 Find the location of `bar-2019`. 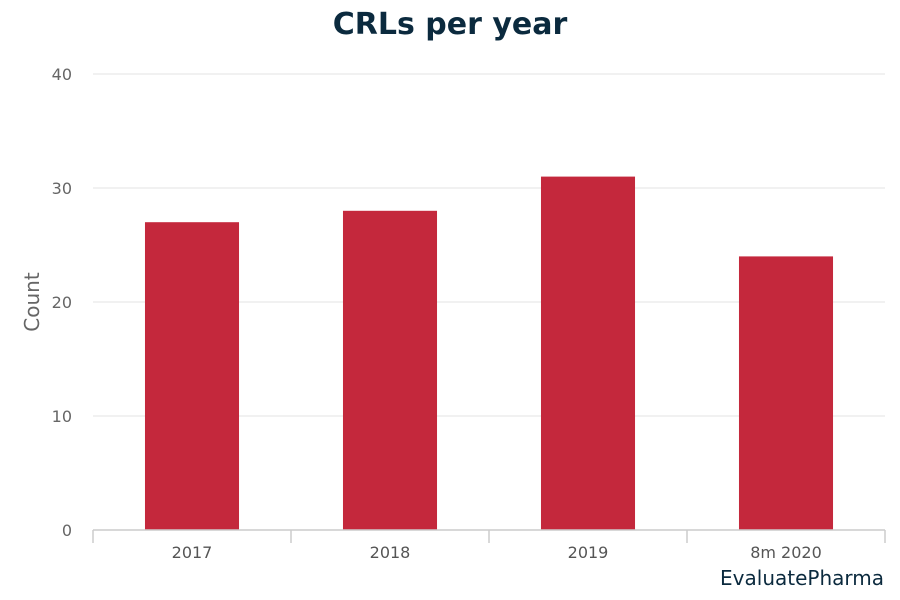

bar-2019 is located at coordinates (588, 353).